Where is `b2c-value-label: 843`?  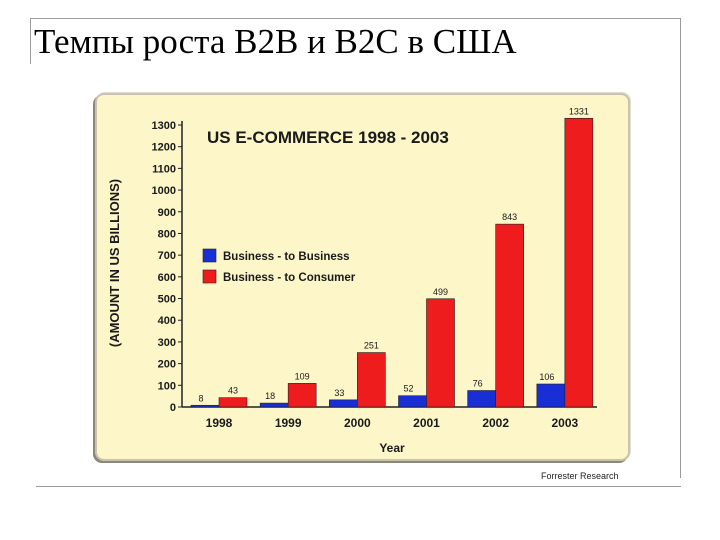 b2c-value-label: 843 is located at coordinates (509, 217).